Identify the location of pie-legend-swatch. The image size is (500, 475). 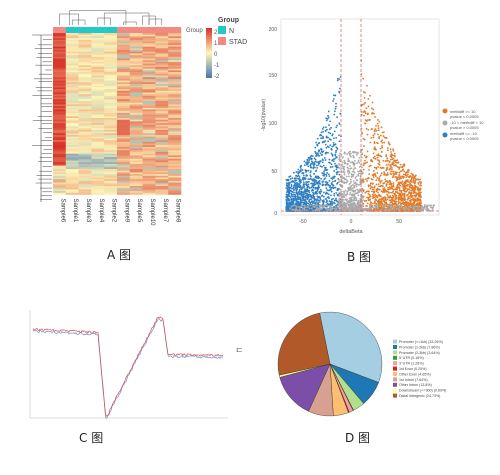
(395, 341).